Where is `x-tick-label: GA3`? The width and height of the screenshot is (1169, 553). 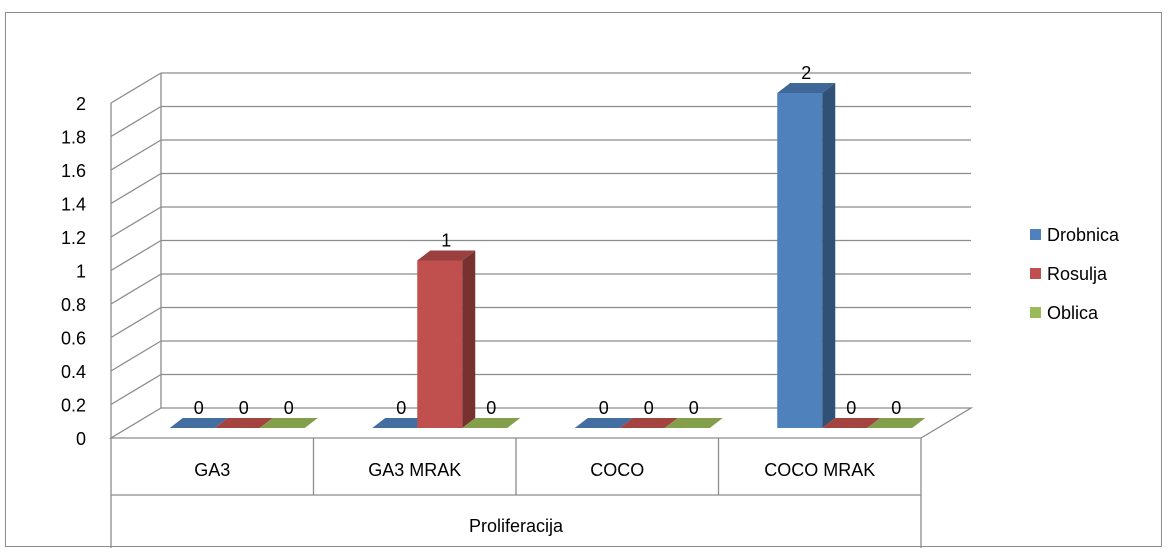
x-tick-label: GA3 is located at coordinates (212, 470).